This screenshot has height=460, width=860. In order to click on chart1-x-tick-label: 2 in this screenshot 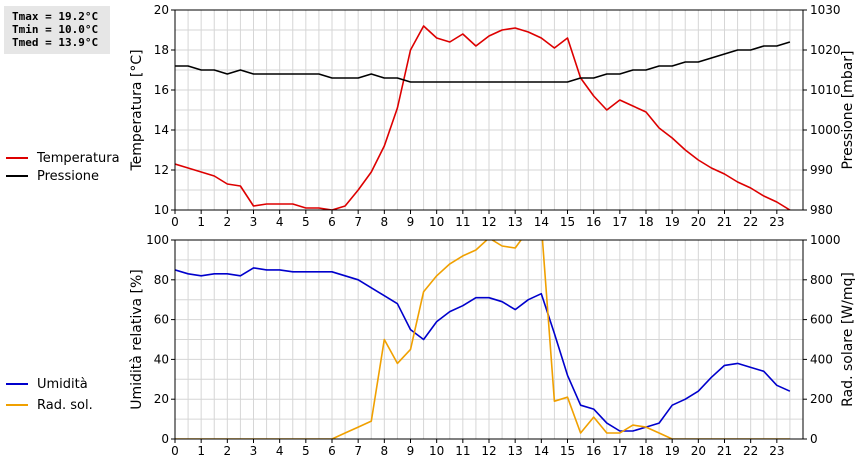, I will do `click(228, 222)`.